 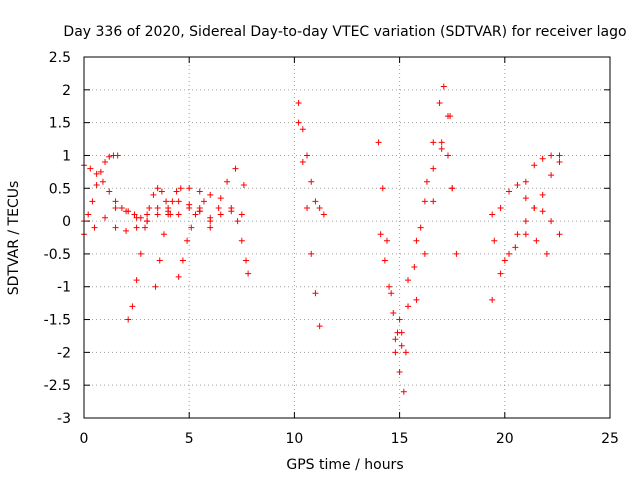 What do you see at coordinates (344, 465) in the screenshot?
I see `x-axis-label: GPS time / hours` at bounding box center [344, 465].